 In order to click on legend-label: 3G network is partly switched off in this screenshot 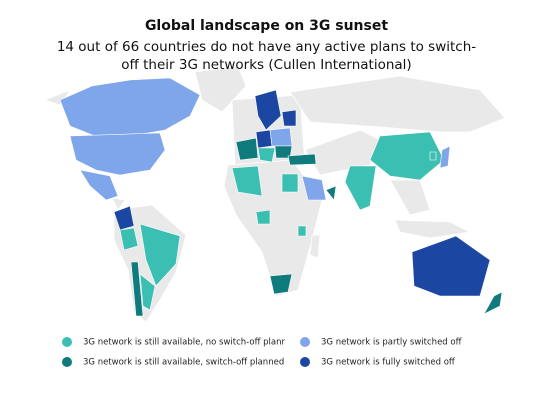, I will do `click(392, 343)`.